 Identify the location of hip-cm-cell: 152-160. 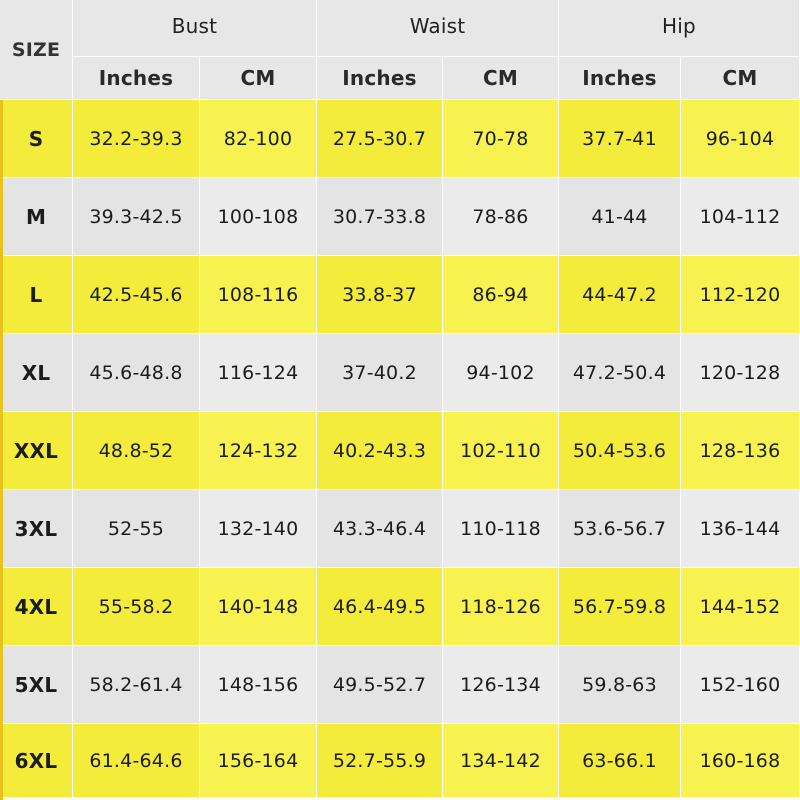
(740, 685).